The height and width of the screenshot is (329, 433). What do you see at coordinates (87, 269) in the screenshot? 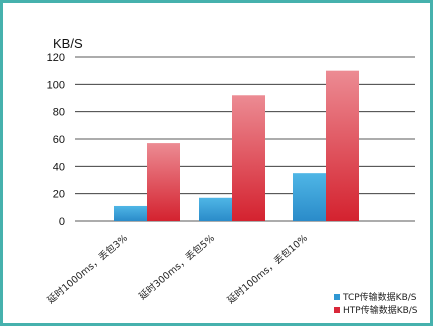
I see `x-category-label: 延时1000ms，丢包3%` at bounding box center [87, 269].